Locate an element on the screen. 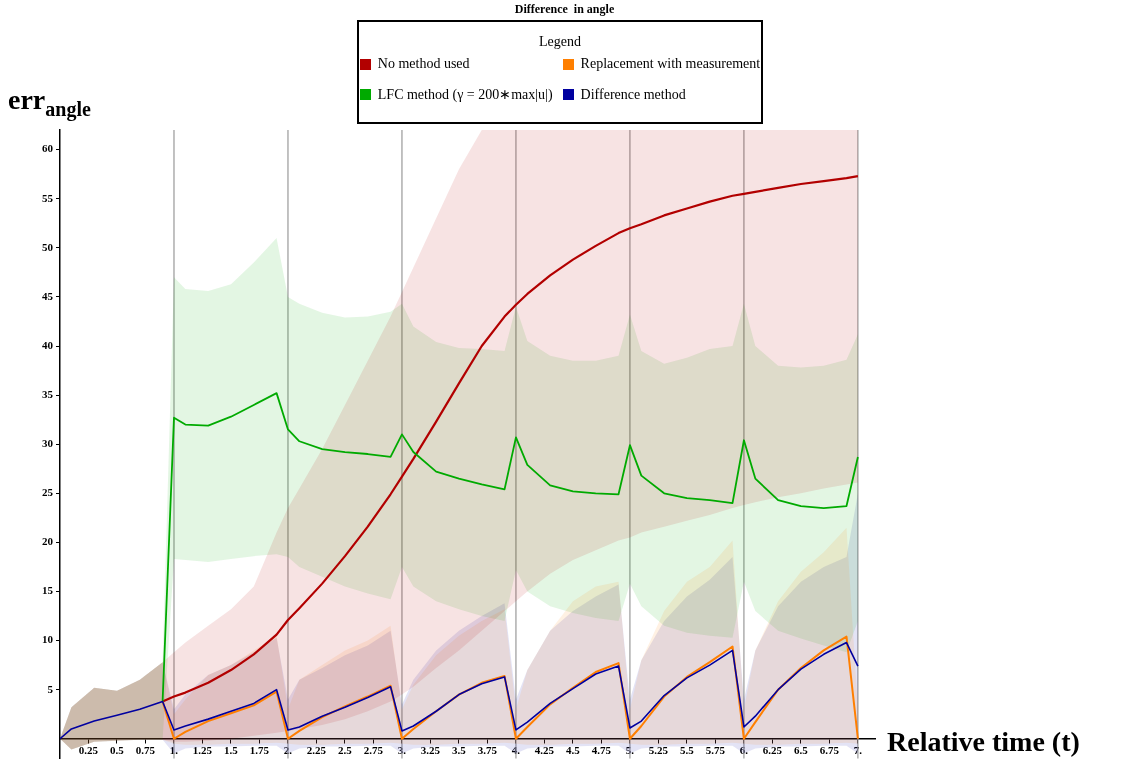 This screenshot has width=1129, height=768. x-tick-label: 6.25 is located at coordinates (772, 750).